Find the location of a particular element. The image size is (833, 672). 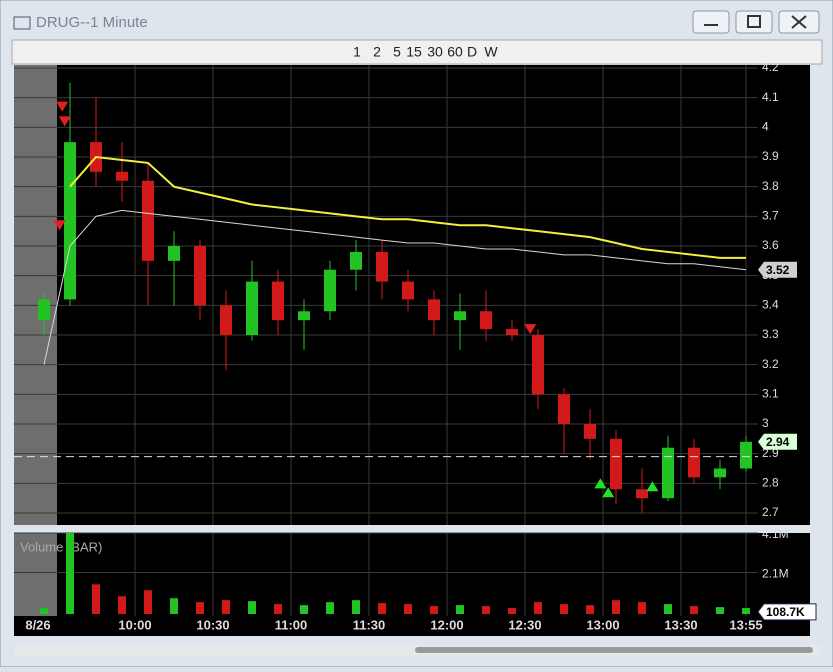

period-button: 60 is located at coordinates (455, 52).